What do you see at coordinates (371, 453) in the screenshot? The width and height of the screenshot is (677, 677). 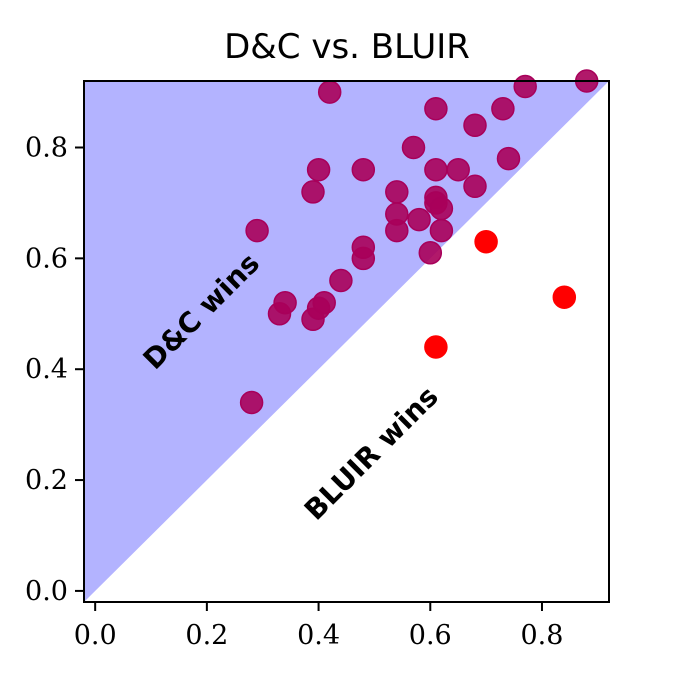 I see `region-label-lower: BLUIR wins` at bounding box center [371, 453].